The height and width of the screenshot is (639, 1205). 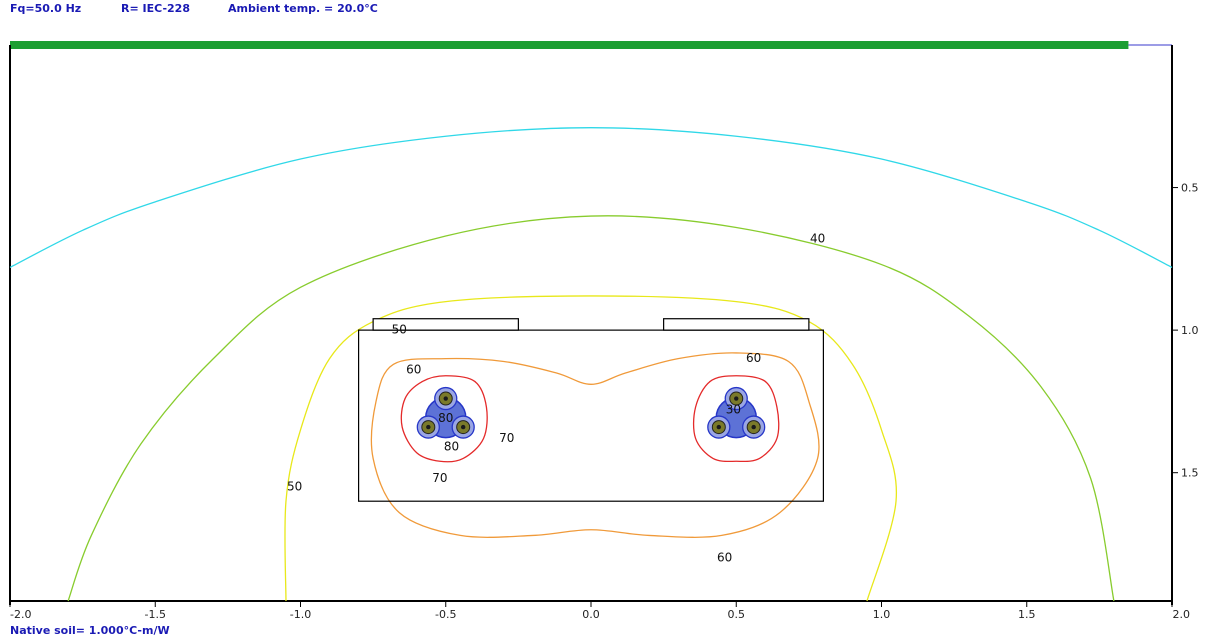 What do you see at coordinates (445, 614) in the screenshot?
I see `x-tick-label: -0.5` at bounding box center [445, 614].